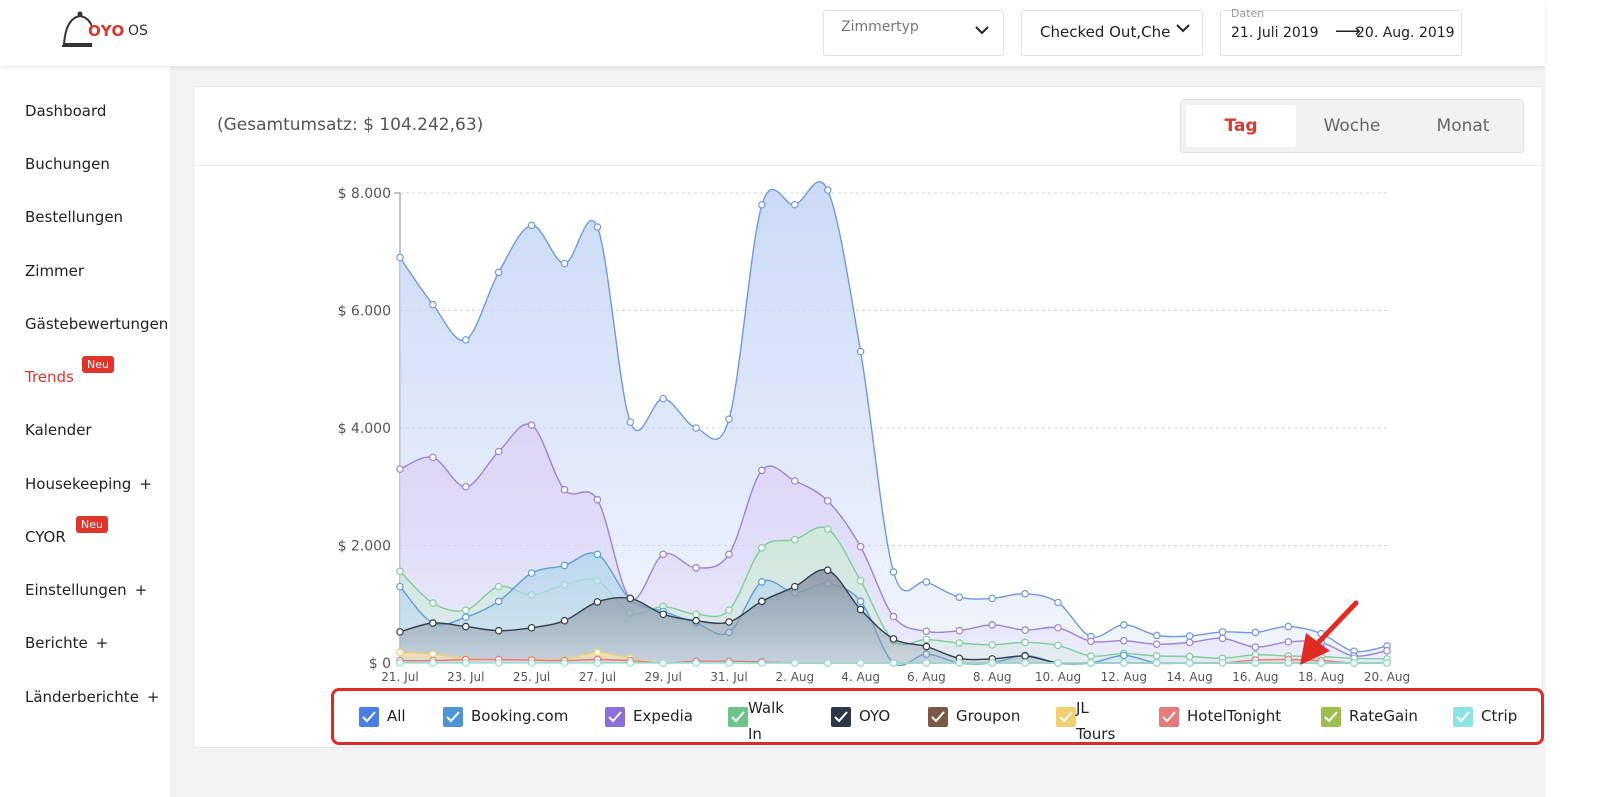  Describe the element at coordinates (1405, 33) in the screenshot. I see `date-to: 20. Aug. 2019` at that location.